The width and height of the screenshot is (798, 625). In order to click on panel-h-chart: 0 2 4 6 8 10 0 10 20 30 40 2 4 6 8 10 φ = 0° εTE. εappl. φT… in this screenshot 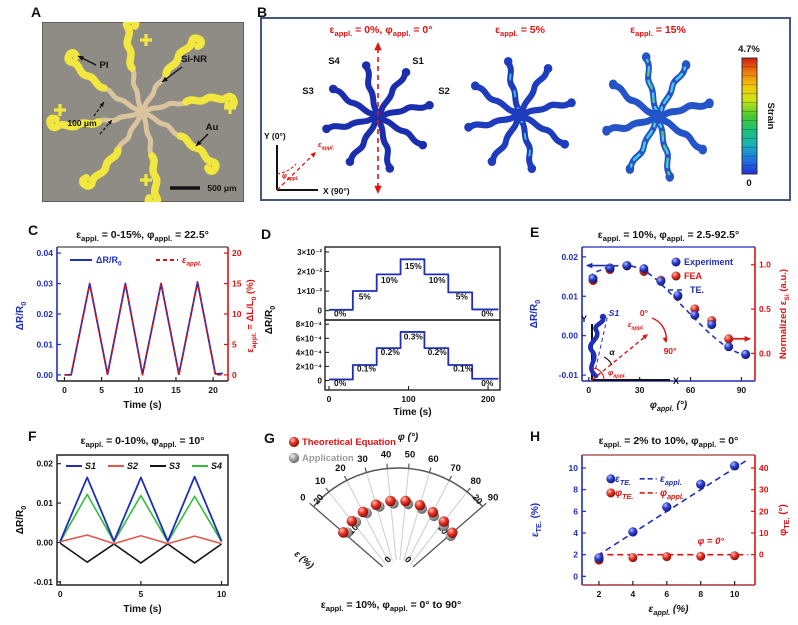, I will do `click(661, 526)`.